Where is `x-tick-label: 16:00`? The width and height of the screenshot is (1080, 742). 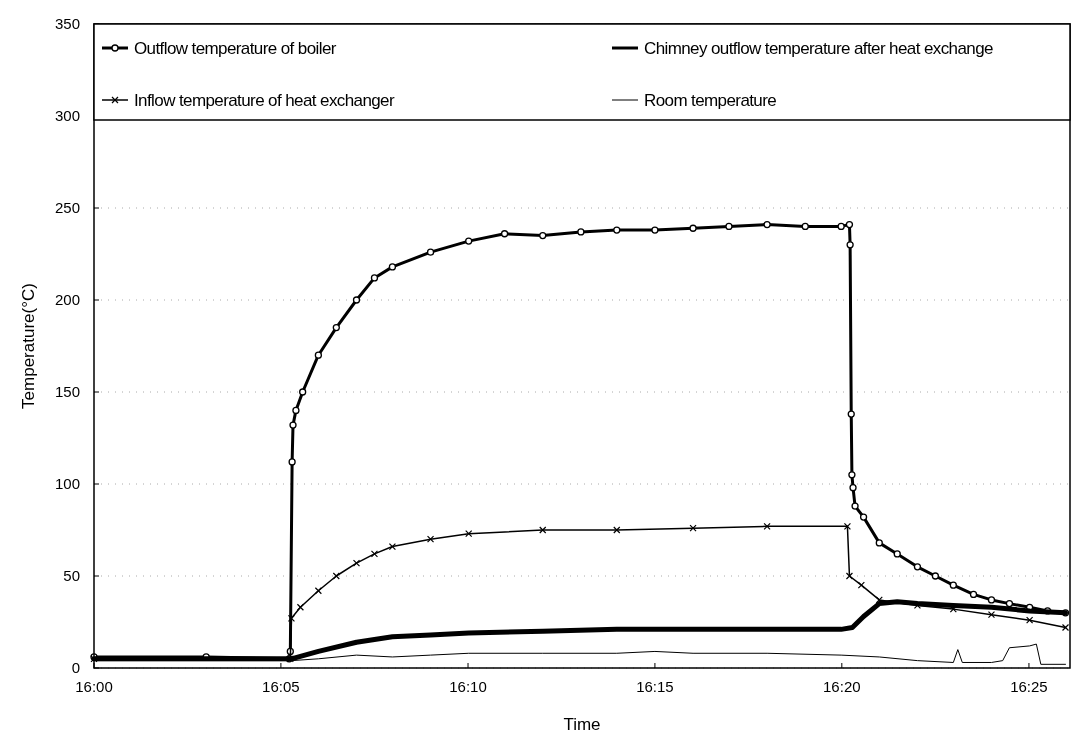
x-tick-label: 16:00 is located at coordinates (94, 686).